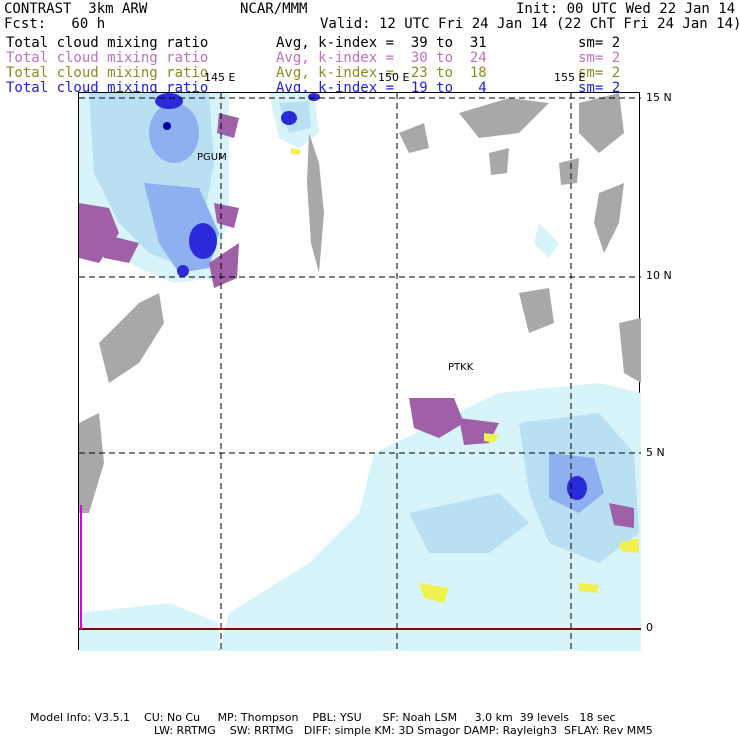  What do you see at coordinates (659, 97) in the screenshot?
I see `lat-label-15n: 15 N` at bounding box center [659, 97].